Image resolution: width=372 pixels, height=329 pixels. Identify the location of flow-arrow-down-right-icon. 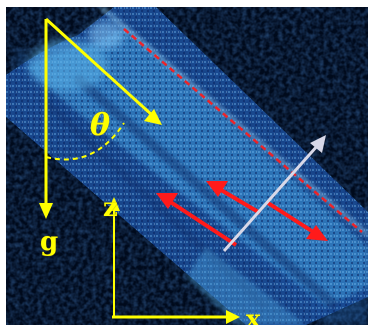
(297, 221).